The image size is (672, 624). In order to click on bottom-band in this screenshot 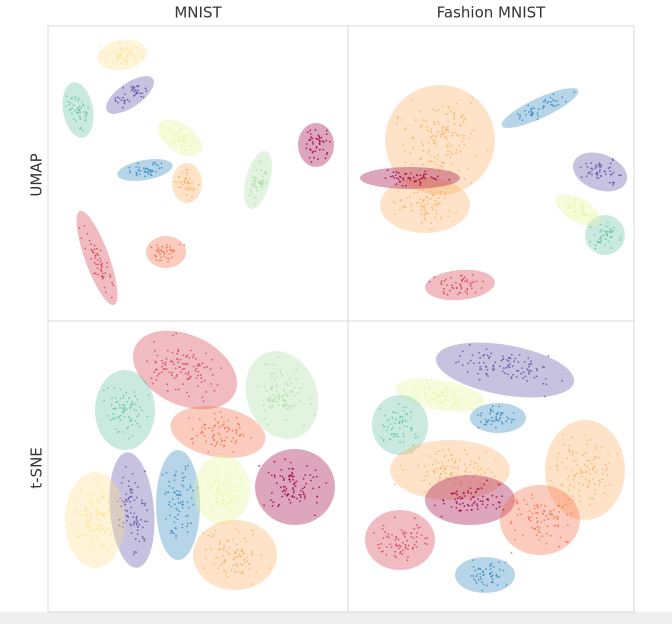, I will do `click(336, 618)`.